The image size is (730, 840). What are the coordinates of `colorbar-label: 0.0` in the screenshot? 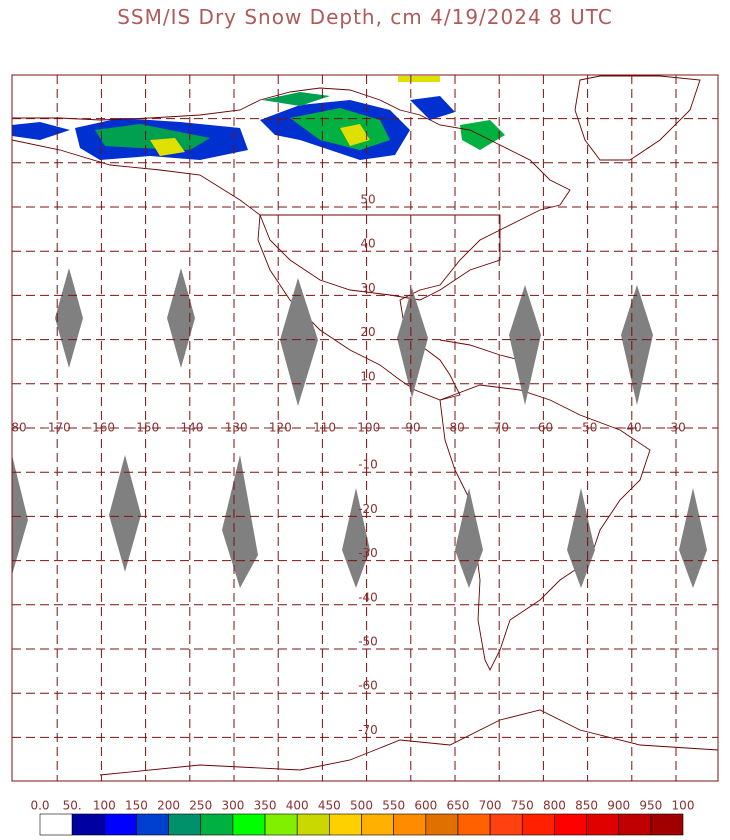 It's located at (39, 806).